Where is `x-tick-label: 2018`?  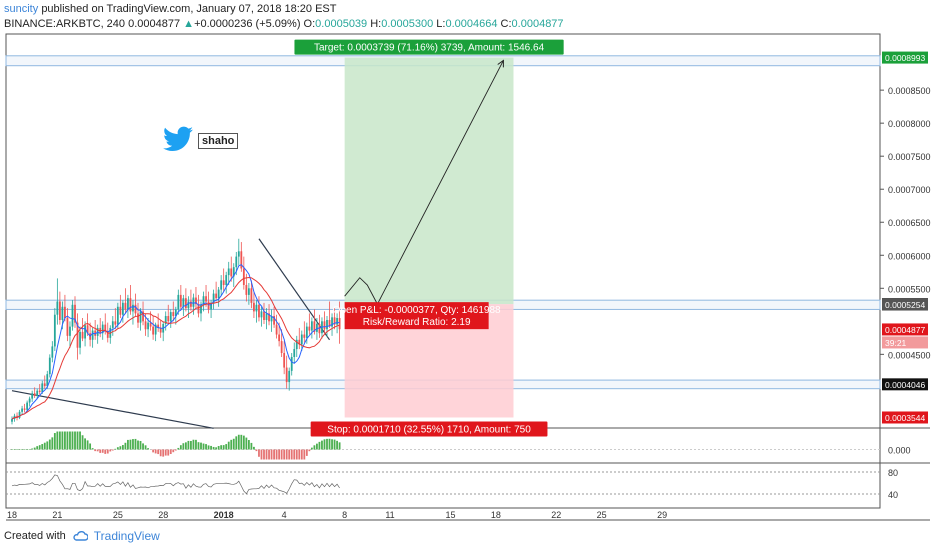
x-tick-label: 2018 is located at coordinates (224, 515).